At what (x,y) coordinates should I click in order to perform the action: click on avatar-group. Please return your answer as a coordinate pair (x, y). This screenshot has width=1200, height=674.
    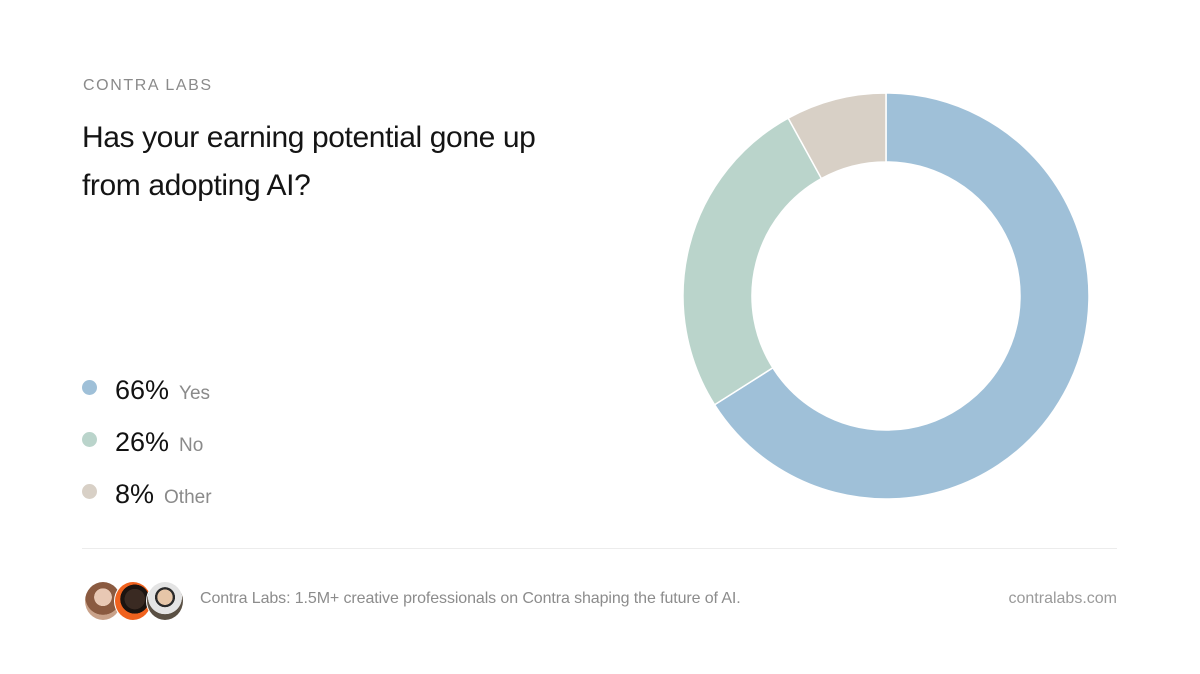
    Looking at the image, I should click on (134, 601).